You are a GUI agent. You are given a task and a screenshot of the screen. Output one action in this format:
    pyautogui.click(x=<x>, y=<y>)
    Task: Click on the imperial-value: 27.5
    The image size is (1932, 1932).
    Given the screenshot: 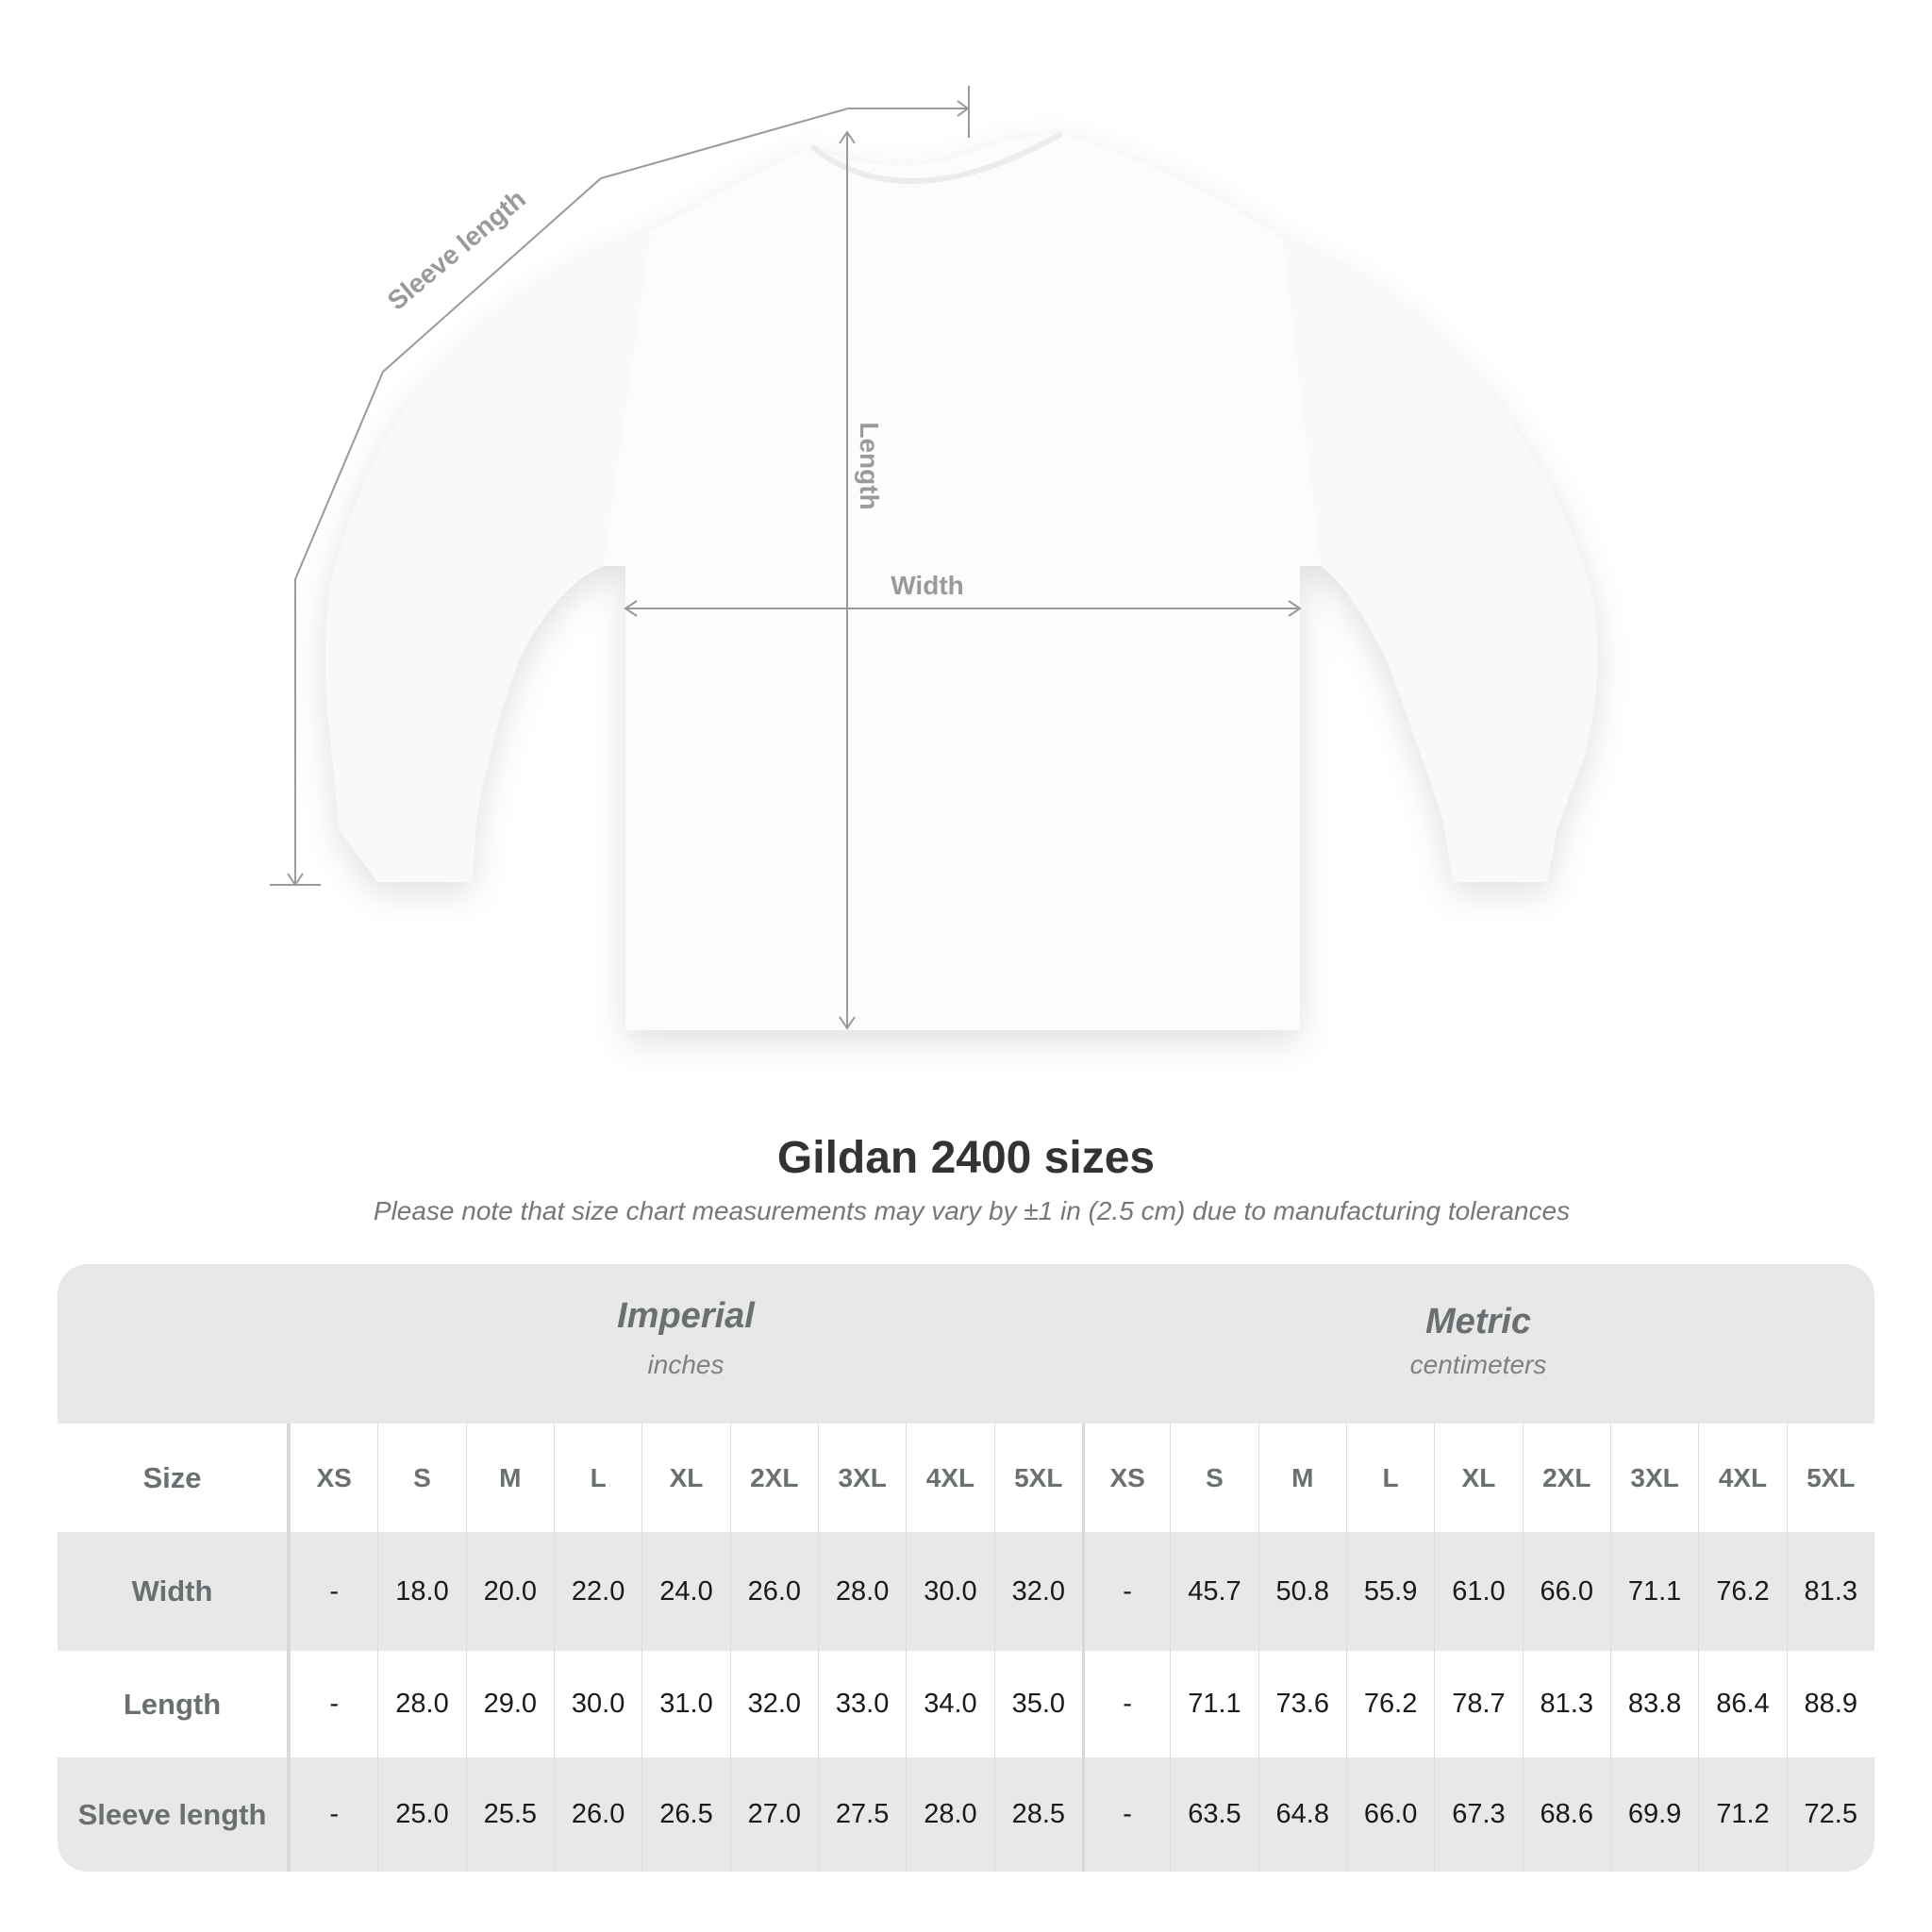 What is the action you would take?
    pyautogui.click(x=861, y=1814)
    